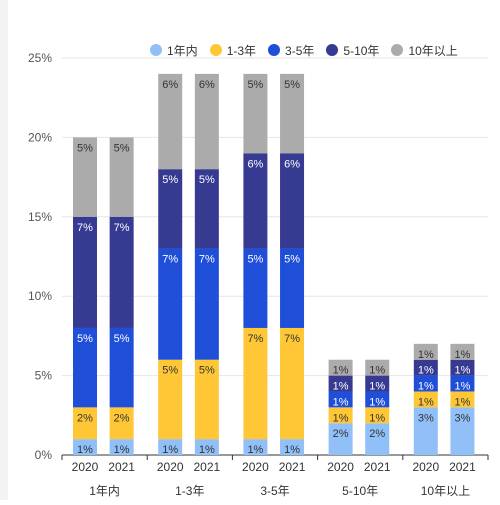 Image resolution: width=500 pixels, height=505 pixels. What do you see at coordinates (174, 50) in the screenshot?
I see `legend-item: 1年内` at bounding box center [174, 50].